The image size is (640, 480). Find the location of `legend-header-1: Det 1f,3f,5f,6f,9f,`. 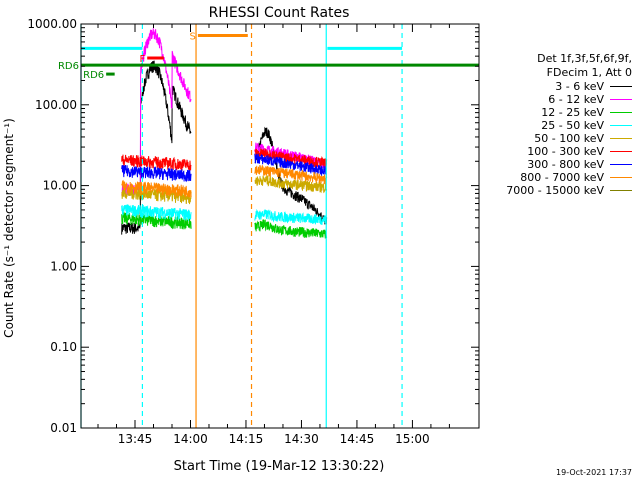

legend-header-1: Det 1f,3f,5f,6f,9f, is located at coordinates (584, 58).